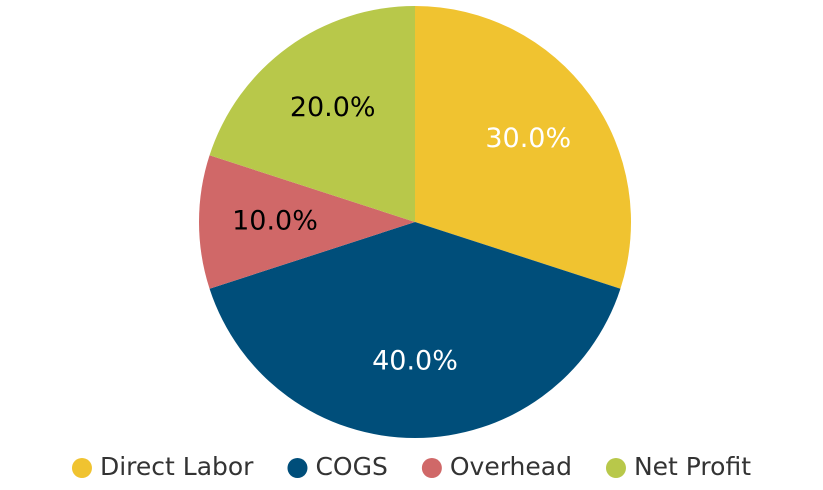 This screenshot has height=490, width=823. I want to click on legend-label: COGS, so click(351, 466).